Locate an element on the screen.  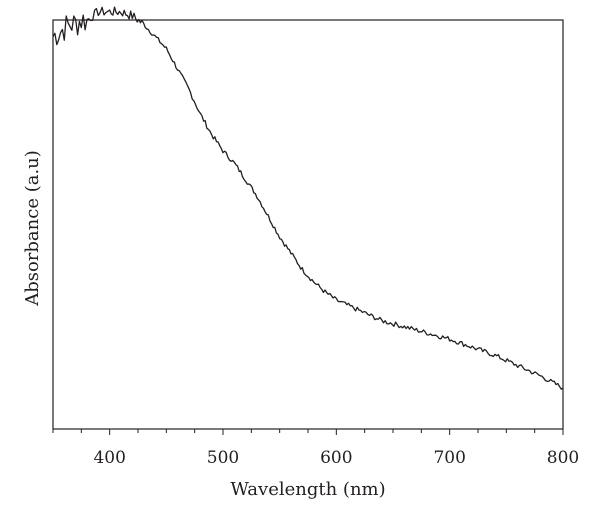
x-tick-label: 500 is located at coordinates (223, 458).